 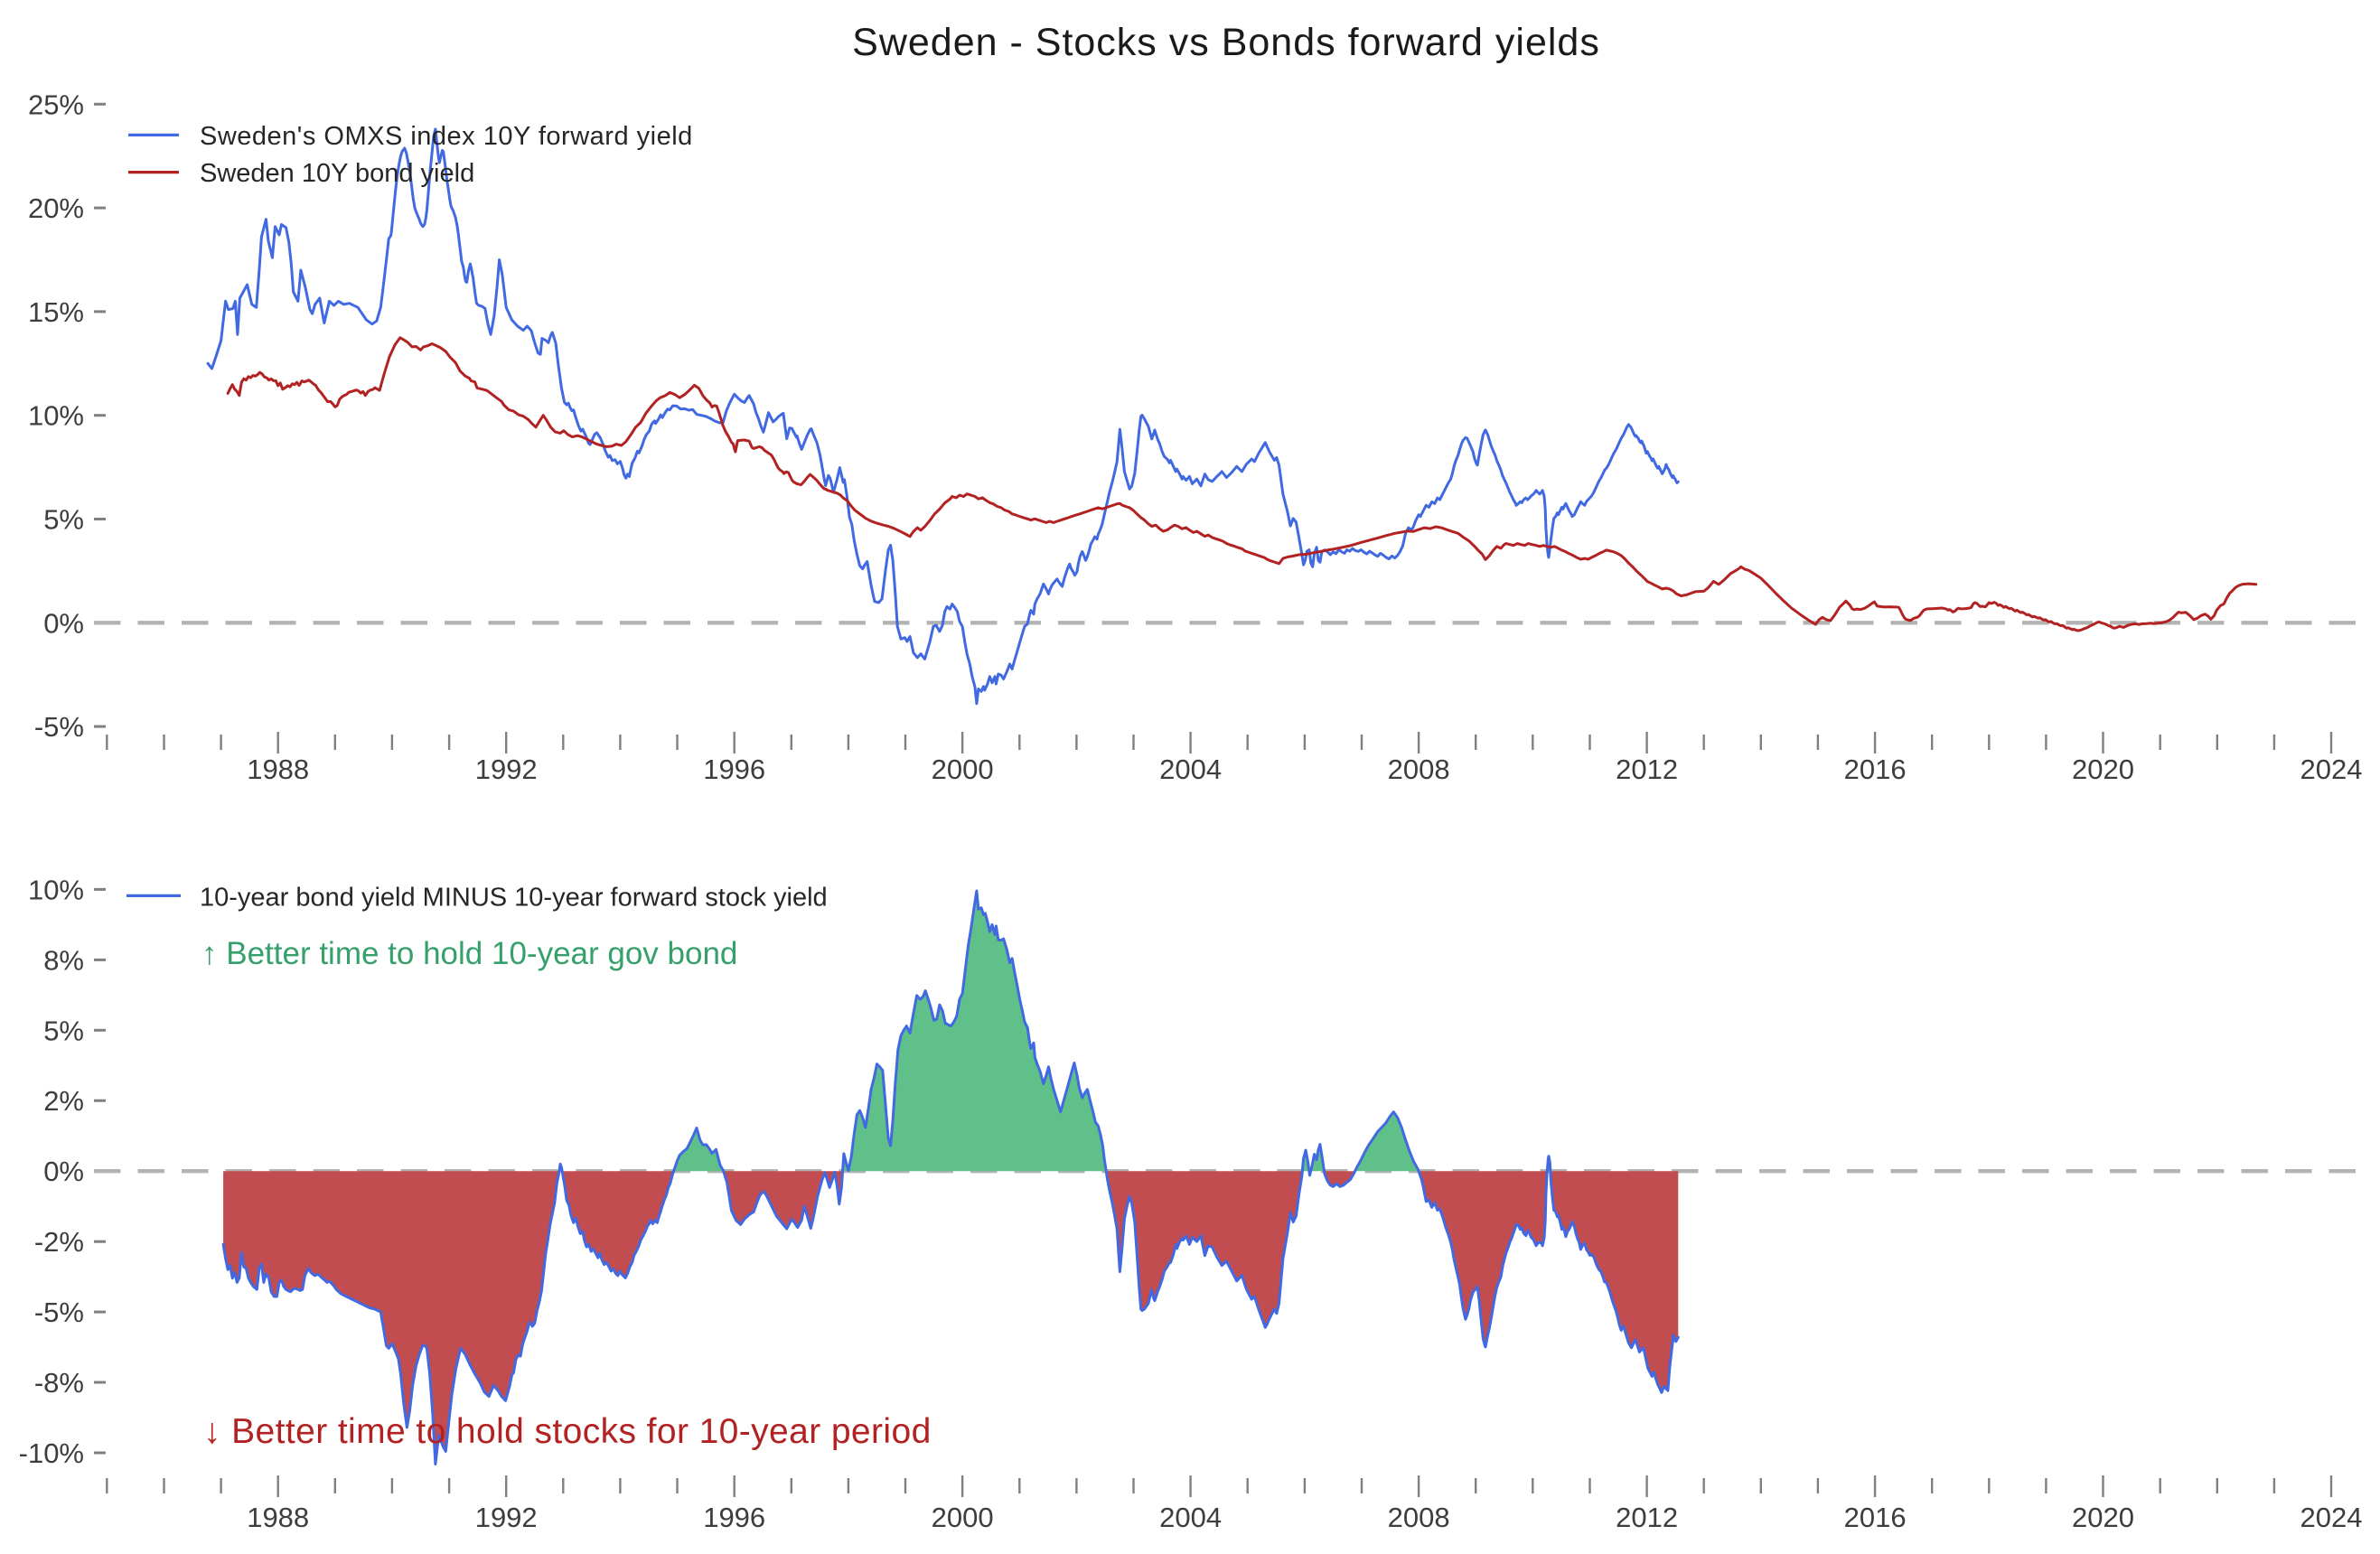 I want to click on svg-text: Sweden 10Y bond yield, so click(x=337, y=174).